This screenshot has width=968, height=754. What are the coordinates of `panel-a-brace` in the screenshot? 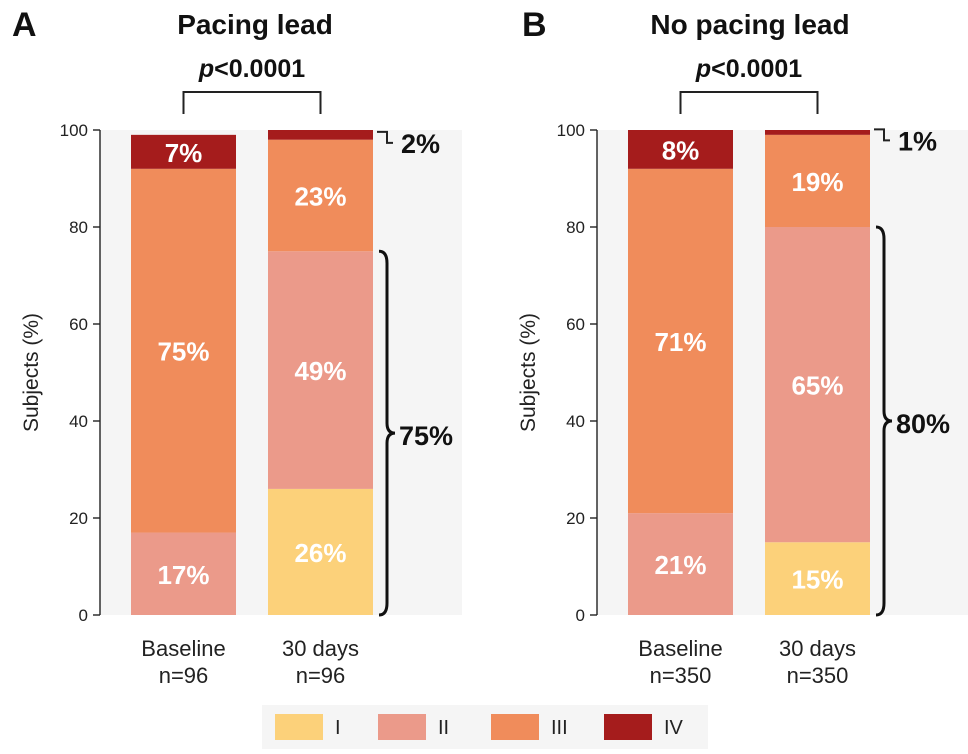 It's located at (387, 433).